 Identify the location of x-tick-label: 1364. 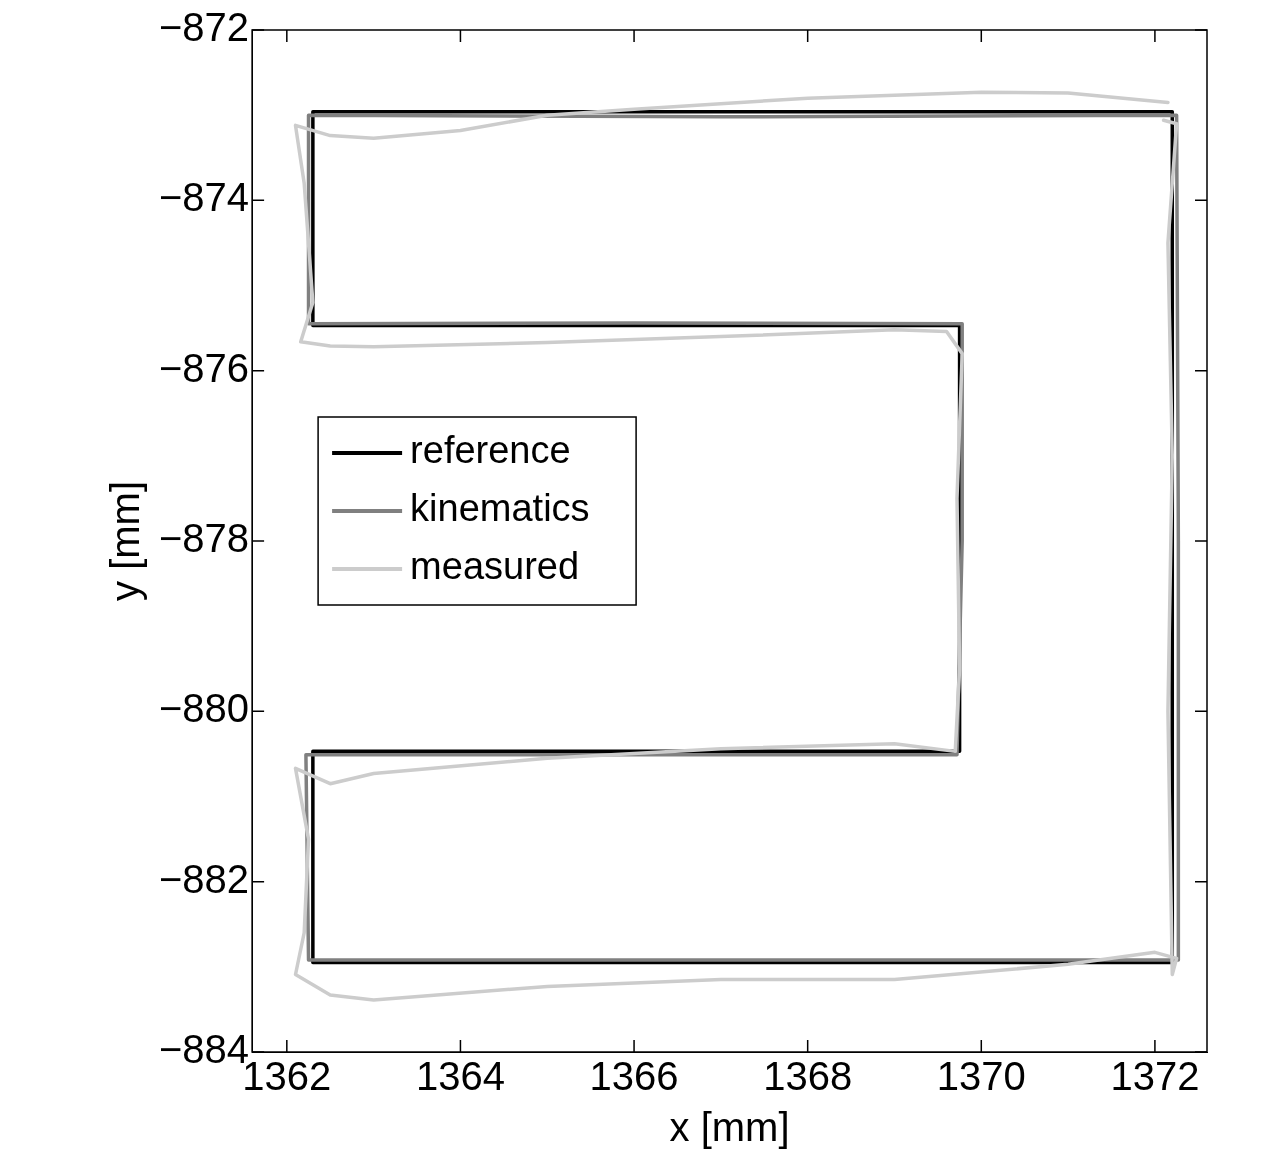
(460, 1076).